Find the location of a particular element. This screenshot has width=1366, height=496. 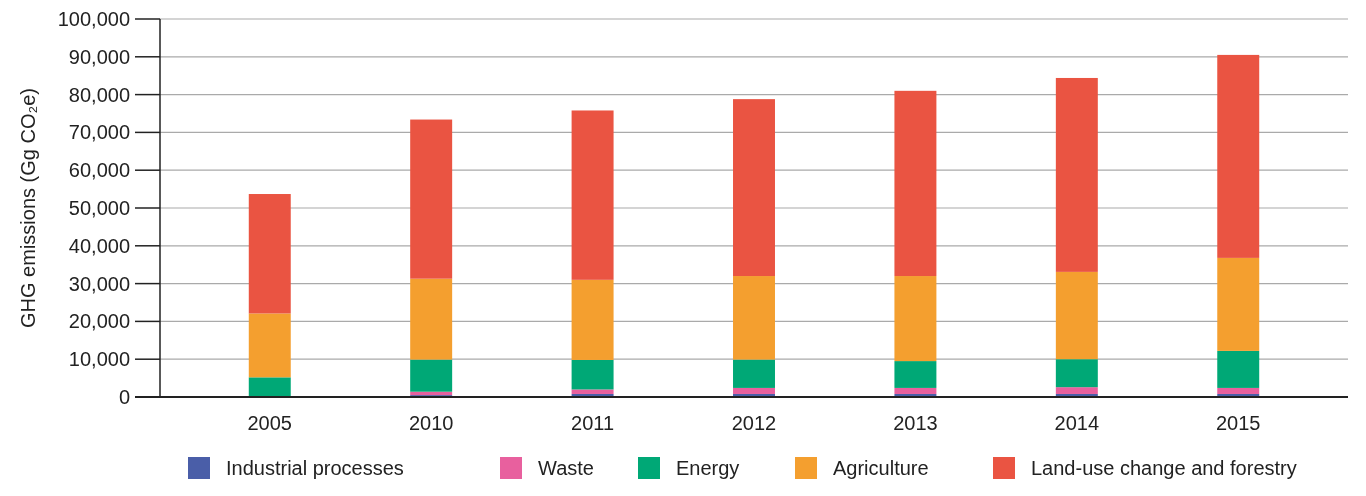

y-tick-label: 40,000 is located at coordinates (99, 245).